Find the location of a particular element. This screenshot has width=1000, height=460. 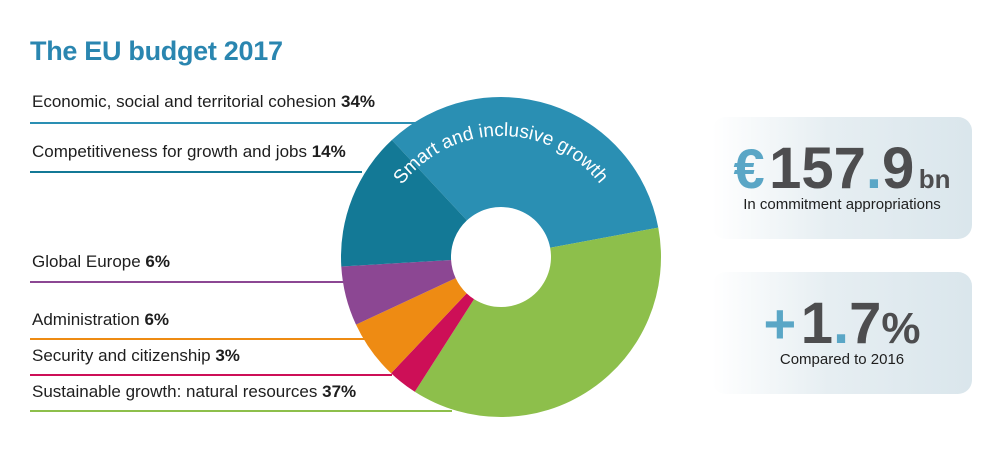

chart-title: The EU budget 2017 is located at coordinates (156, 51).